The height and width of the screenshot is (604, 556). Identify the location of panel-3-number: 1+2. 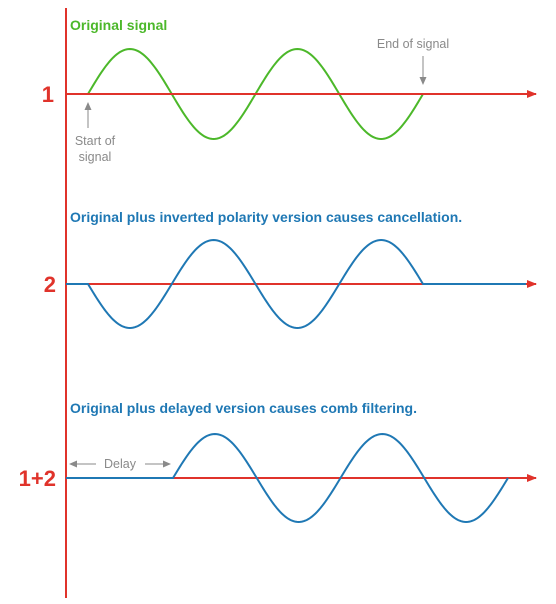
(37, 478).